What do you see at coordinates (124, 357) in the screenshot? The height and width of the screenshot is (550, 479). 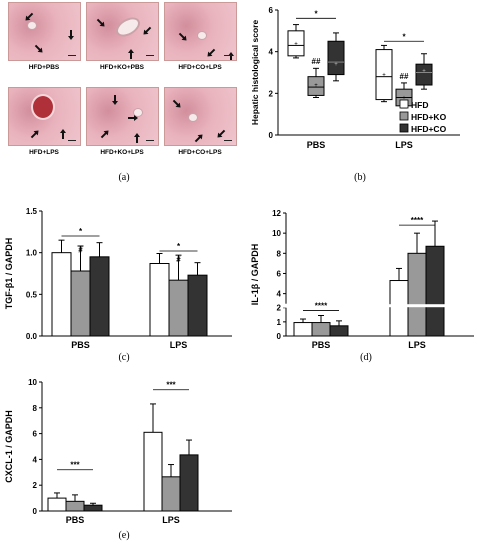 I see `panel-label-c: (c)` at bounding box center [124, 357].